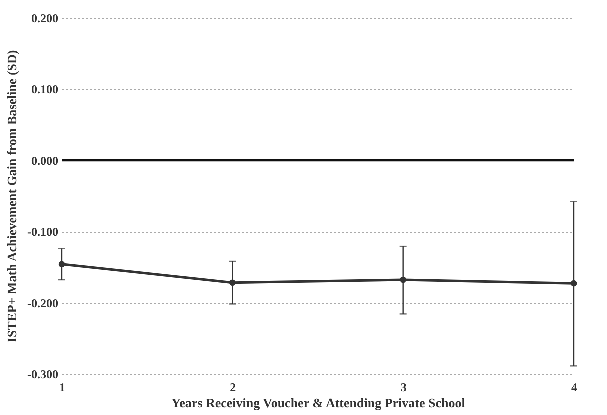  What do you see at coordinates (575, 387) in the screenshot?
I see `x-tick-label: 4` at bounding box center [575, 387].